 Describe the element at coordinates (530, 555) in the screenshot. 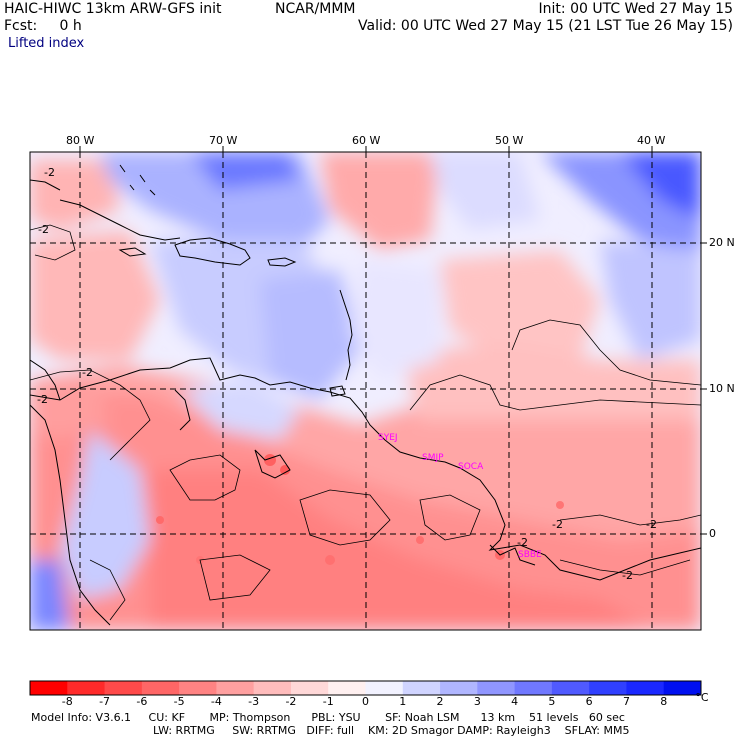

I see `station-sbbe: SBBE` at that location.